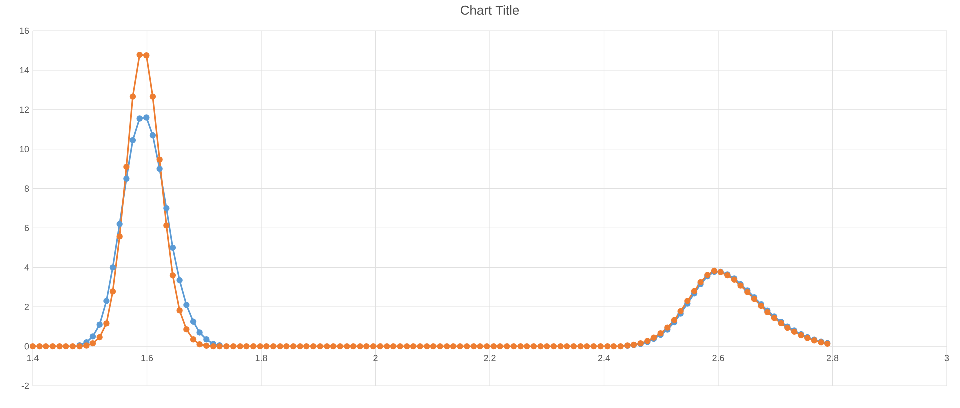 The image size is (960, 408). What do you see at coordinates (27, 307) in the screenshot?
I see `y-tick-label: 2` at bounding box center [27, 307].